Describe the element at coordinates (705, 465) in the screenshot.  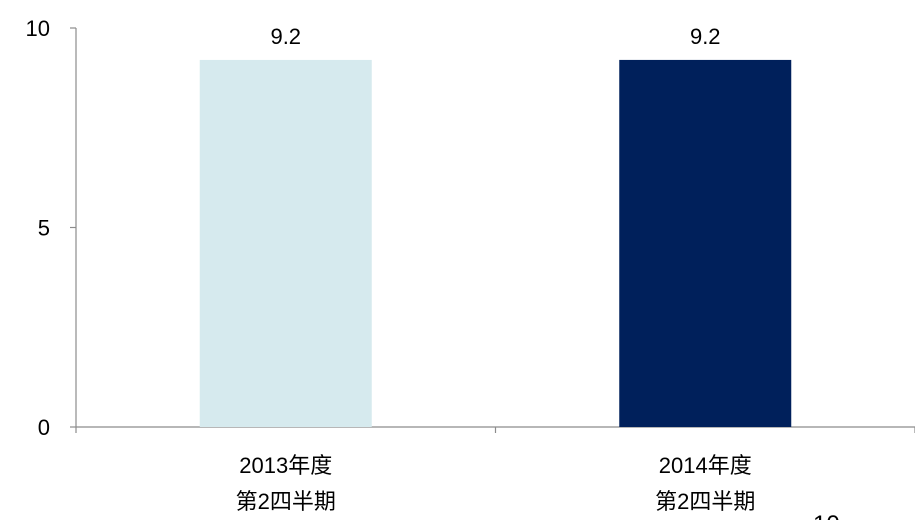
I see `category-label: 2014年度` at that location.